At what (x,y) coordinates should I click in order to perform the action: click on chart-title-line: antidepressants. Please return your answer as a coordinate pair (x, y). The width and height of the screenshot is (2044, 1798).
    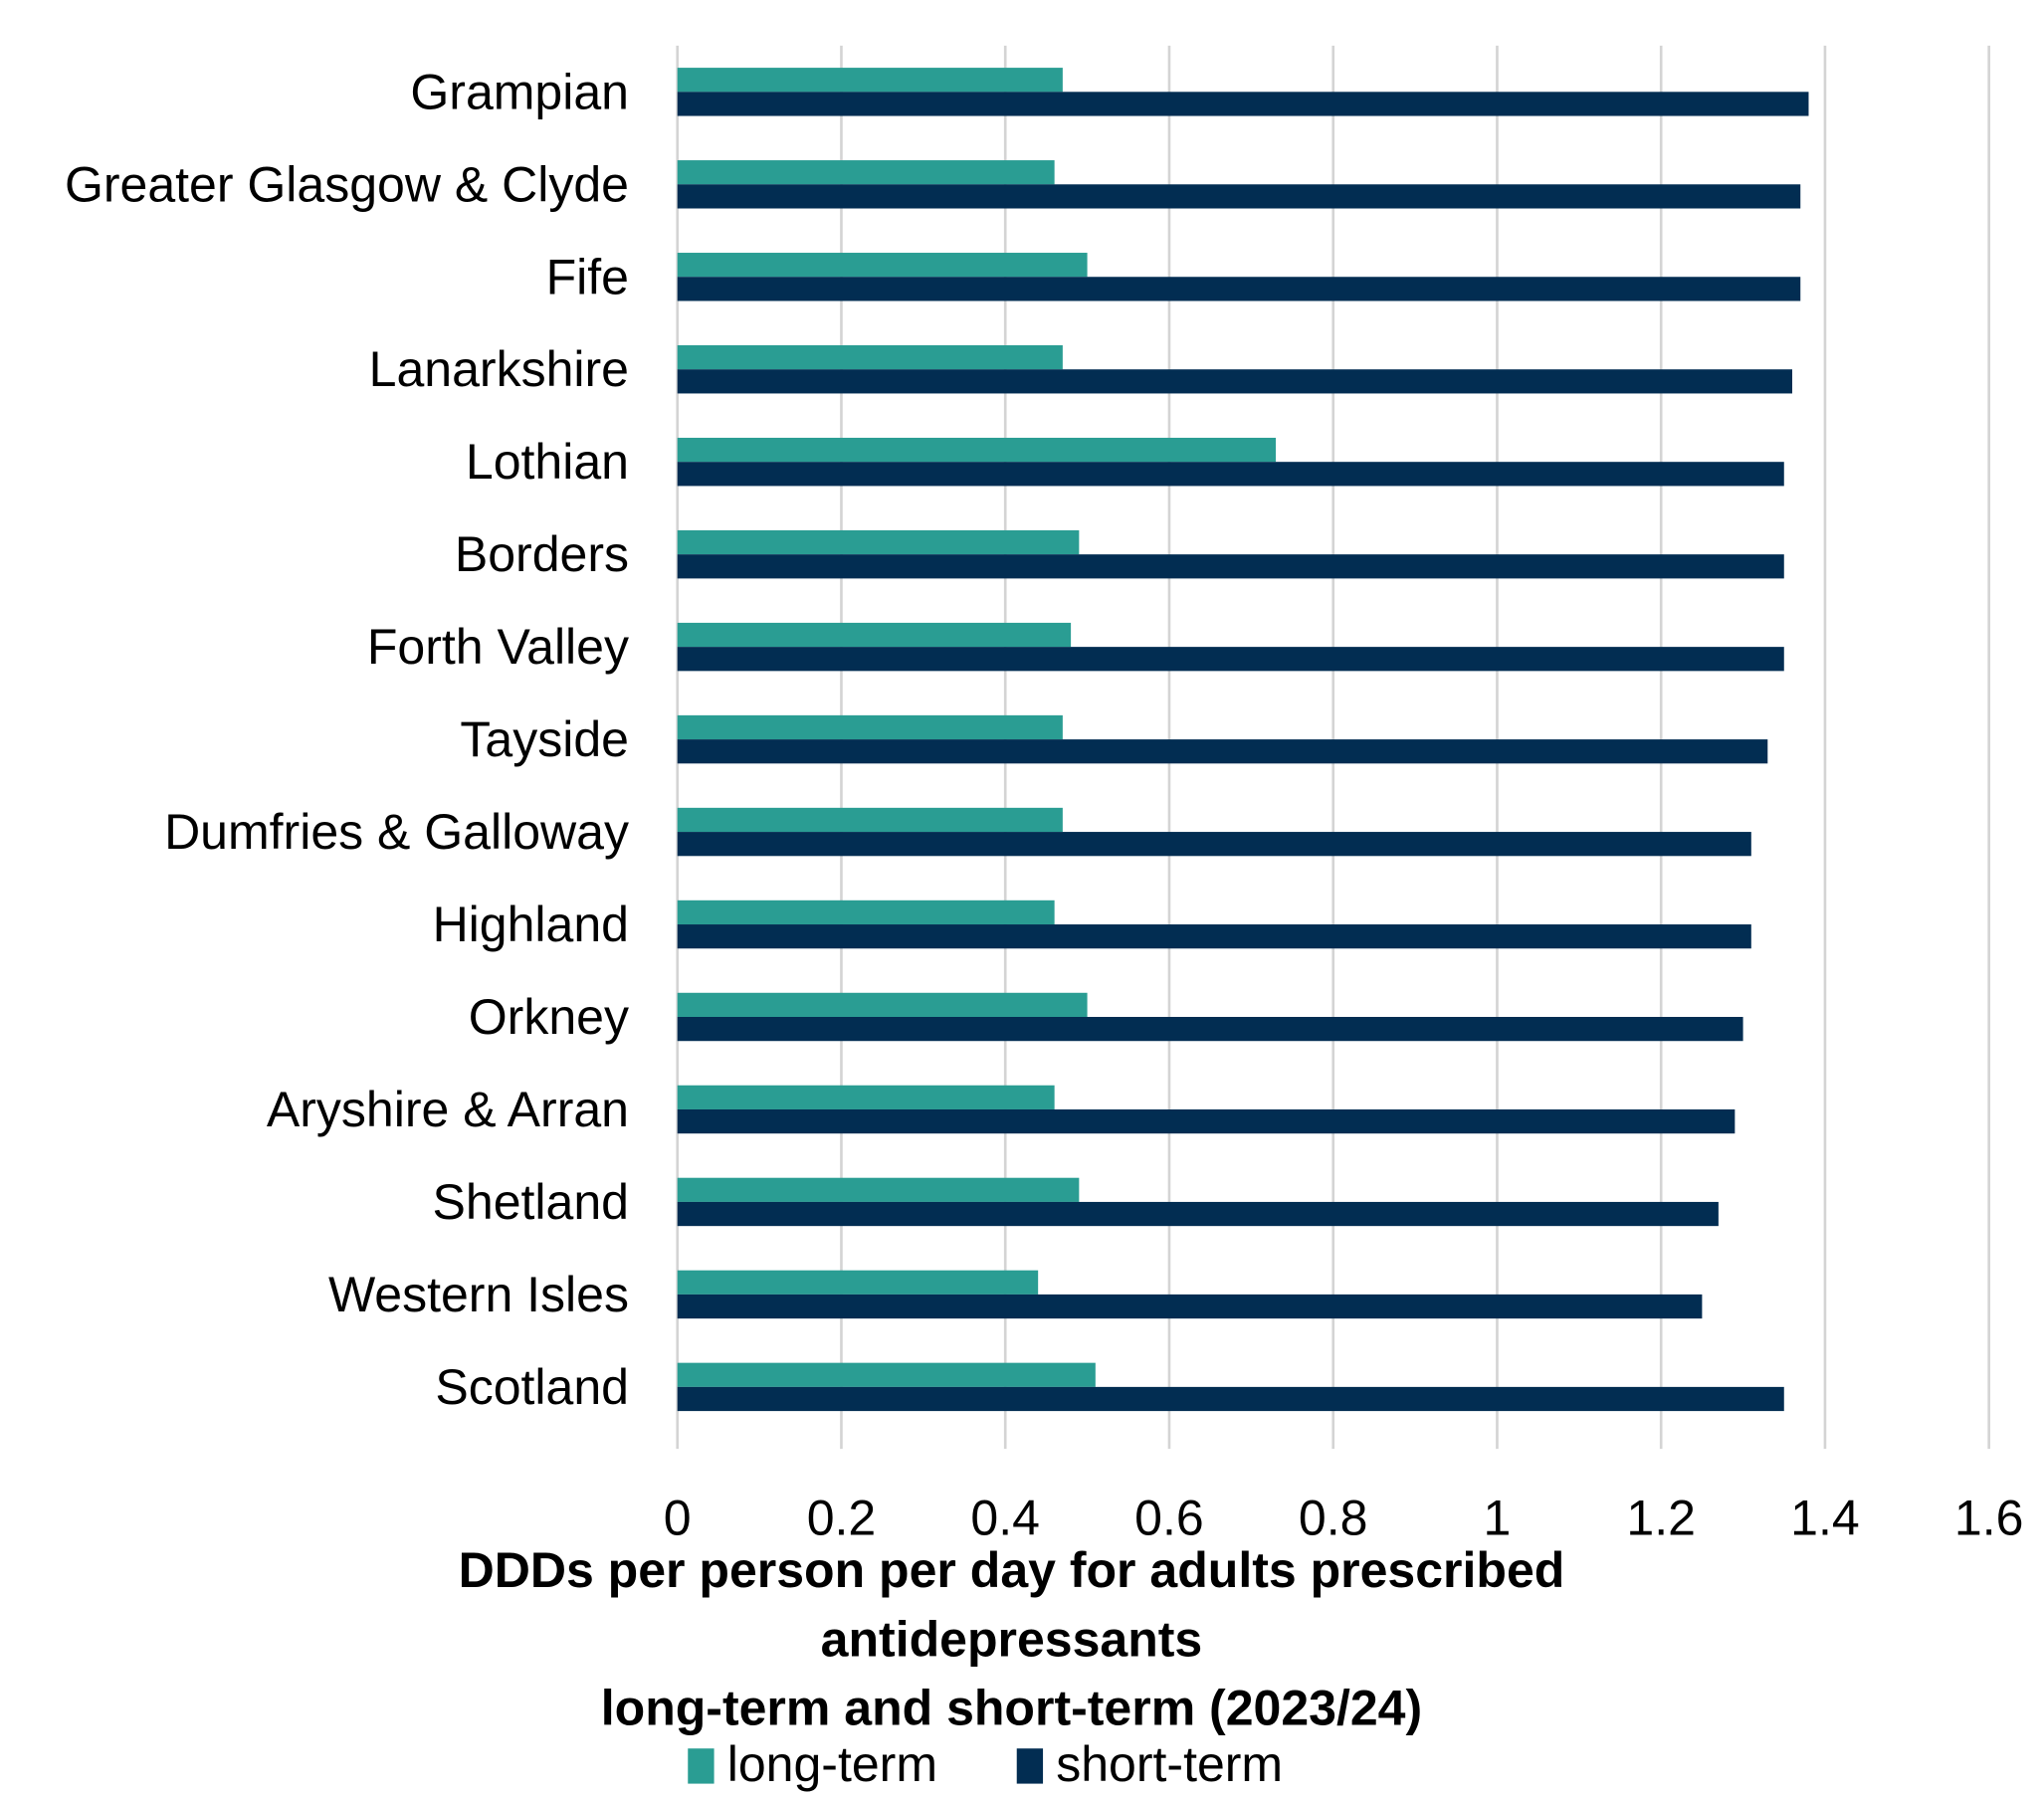
    Looking at the image, I should click on (1012, 1639).